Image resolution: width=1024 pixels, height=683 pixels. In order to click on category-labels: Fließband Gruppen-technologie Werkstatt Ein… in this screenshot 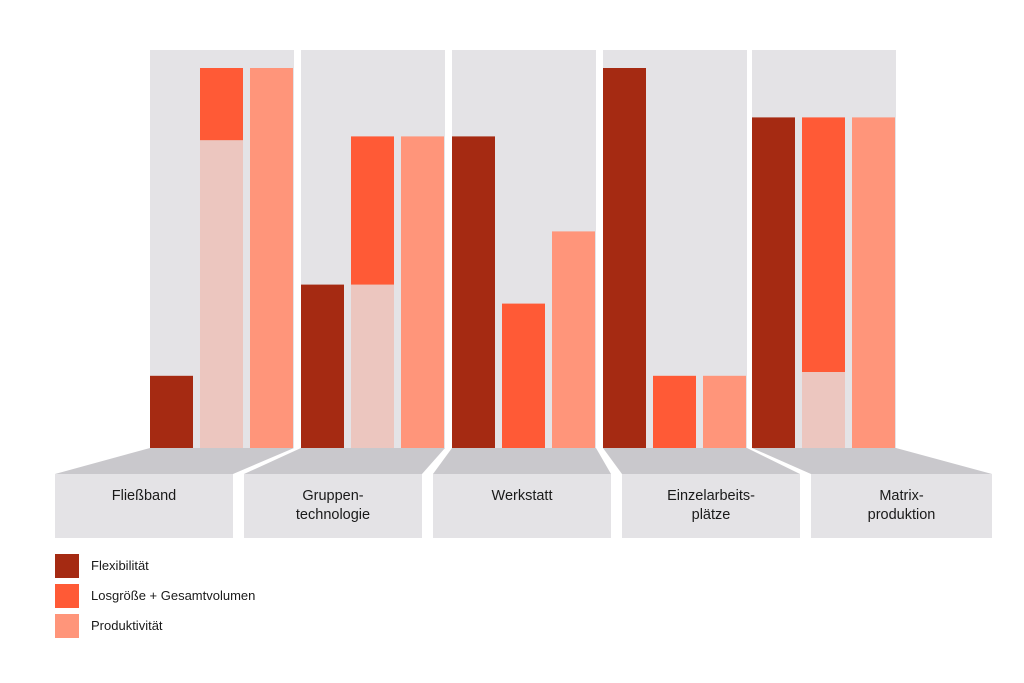, I will do `click(523, 493)`.